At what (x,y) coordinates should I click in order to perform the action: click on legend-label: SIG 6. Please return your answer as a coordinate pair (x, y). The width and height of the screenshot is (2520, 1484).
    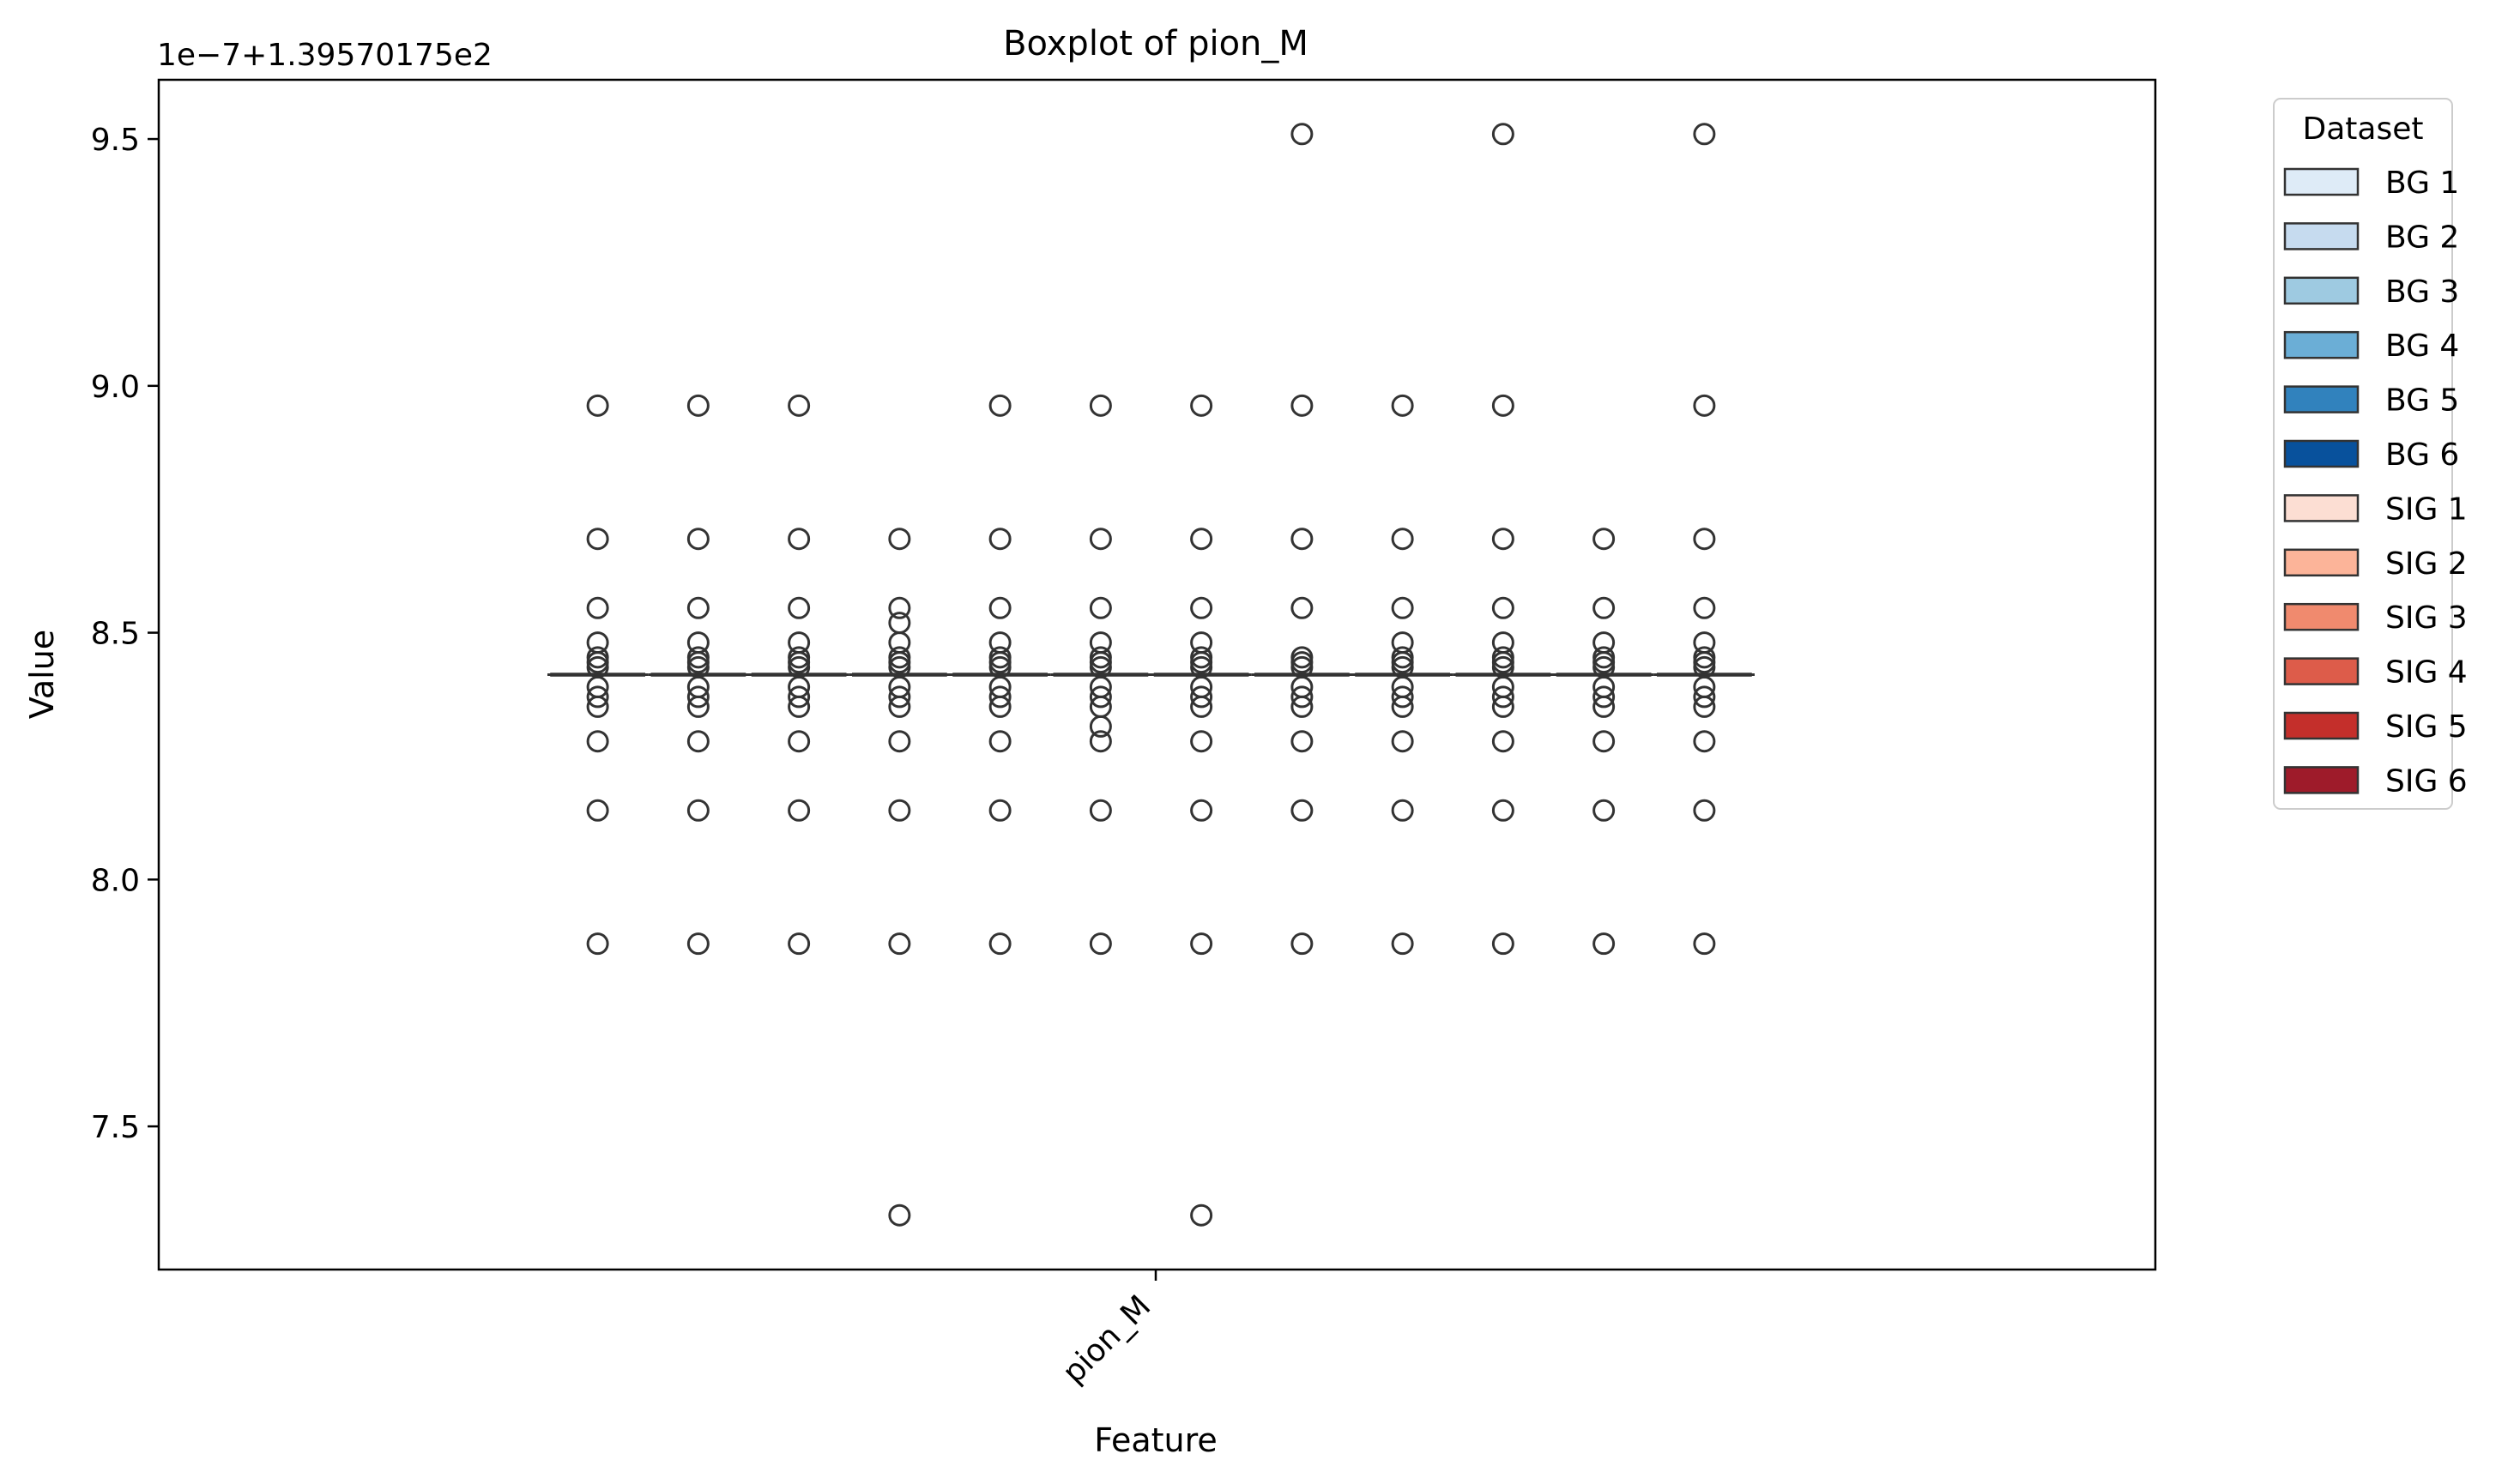
    Looking at the image, I should click on (2426, 781).